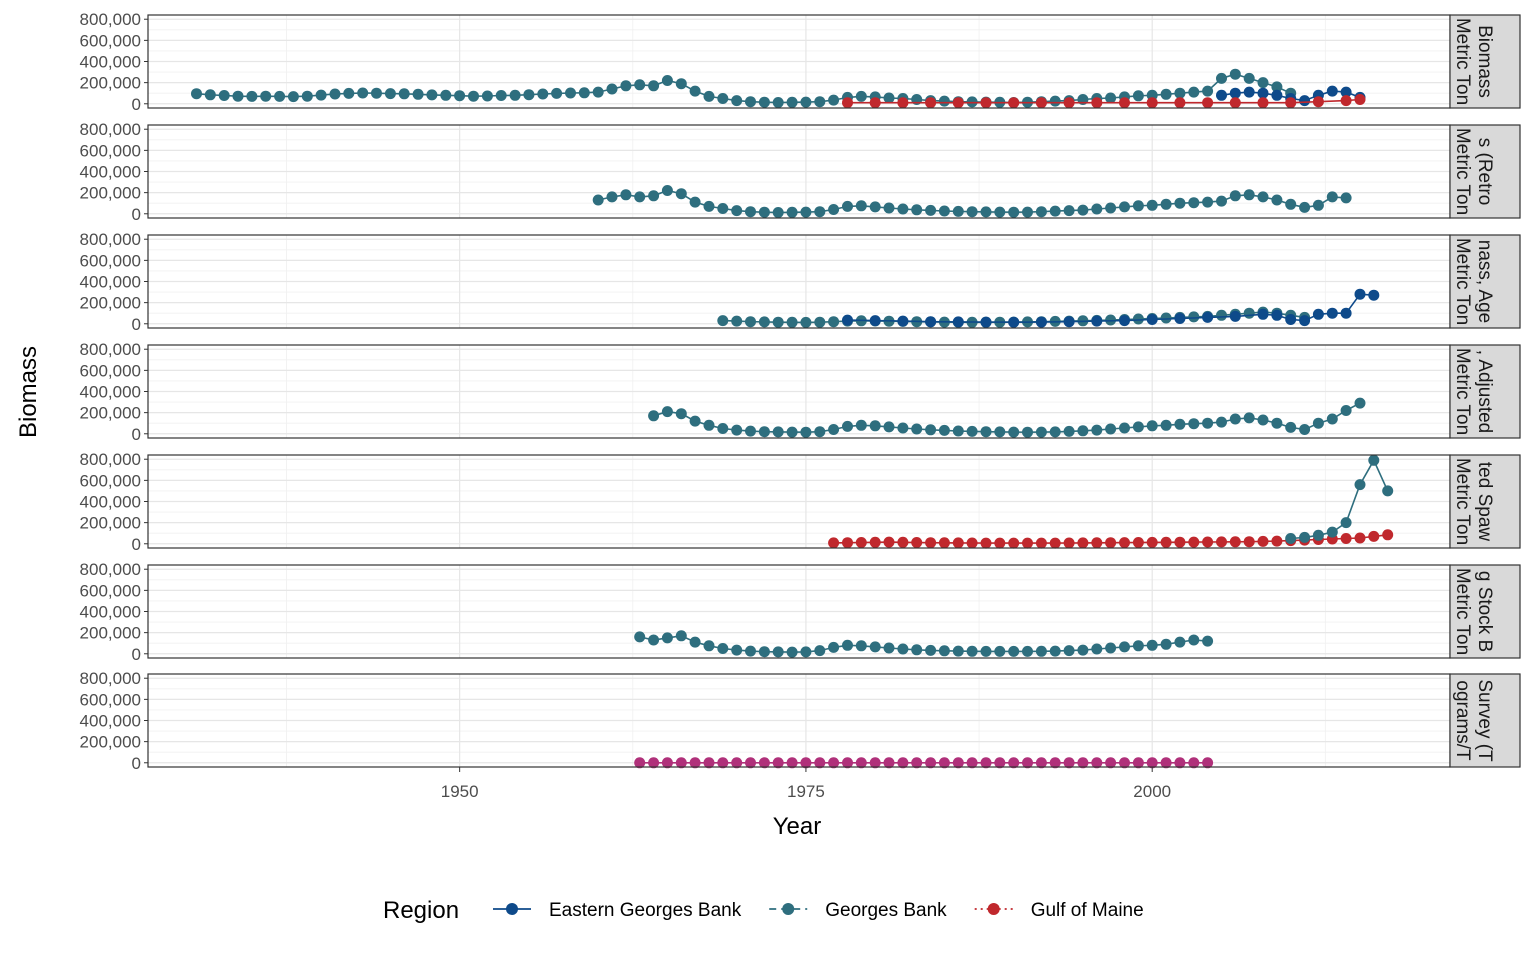  What do you see at coordinates (1484, 611) in the screenshot?
I see `strip-label: g Stock B` at bounding box center [1484, 611].